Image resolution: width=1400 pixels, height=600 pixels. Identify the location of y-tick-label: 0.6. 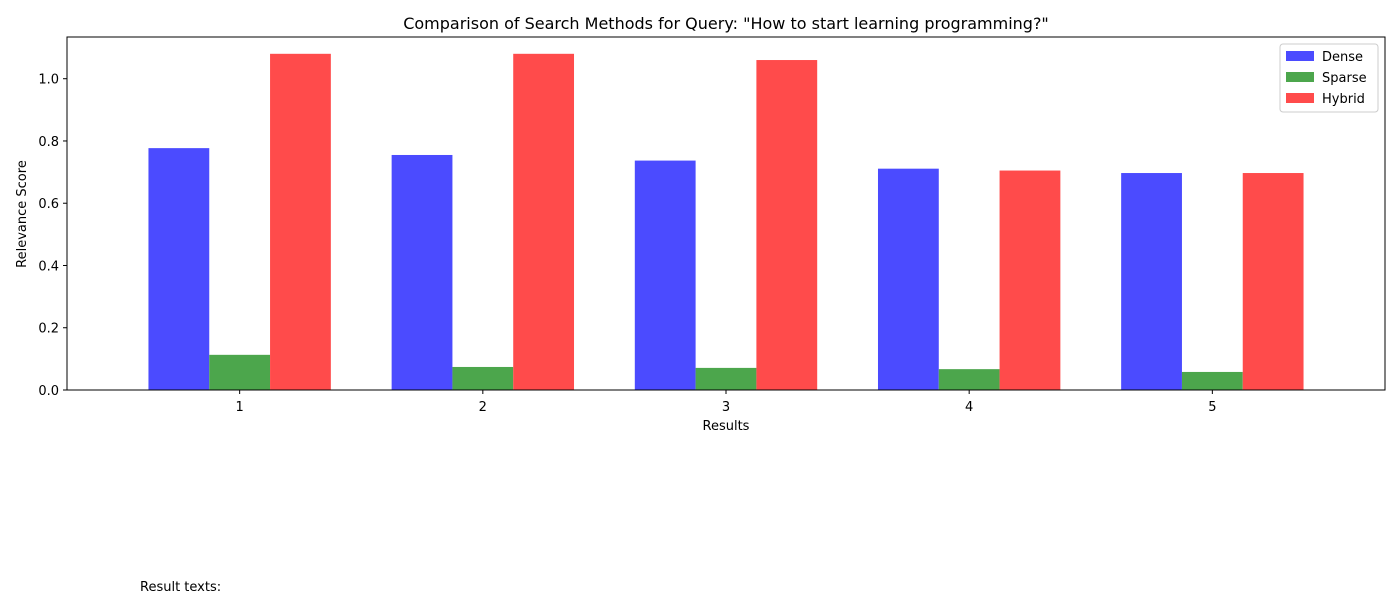
(48, 204).